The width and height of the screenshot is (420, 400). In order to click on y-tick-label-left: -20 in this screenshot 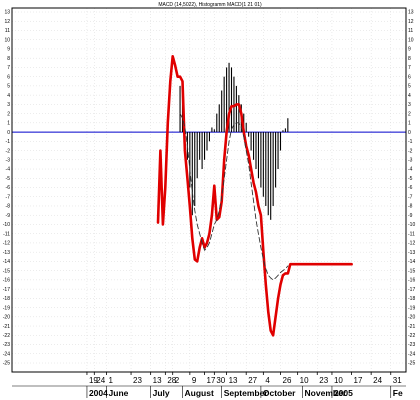, I will do `click(6, 318)`.